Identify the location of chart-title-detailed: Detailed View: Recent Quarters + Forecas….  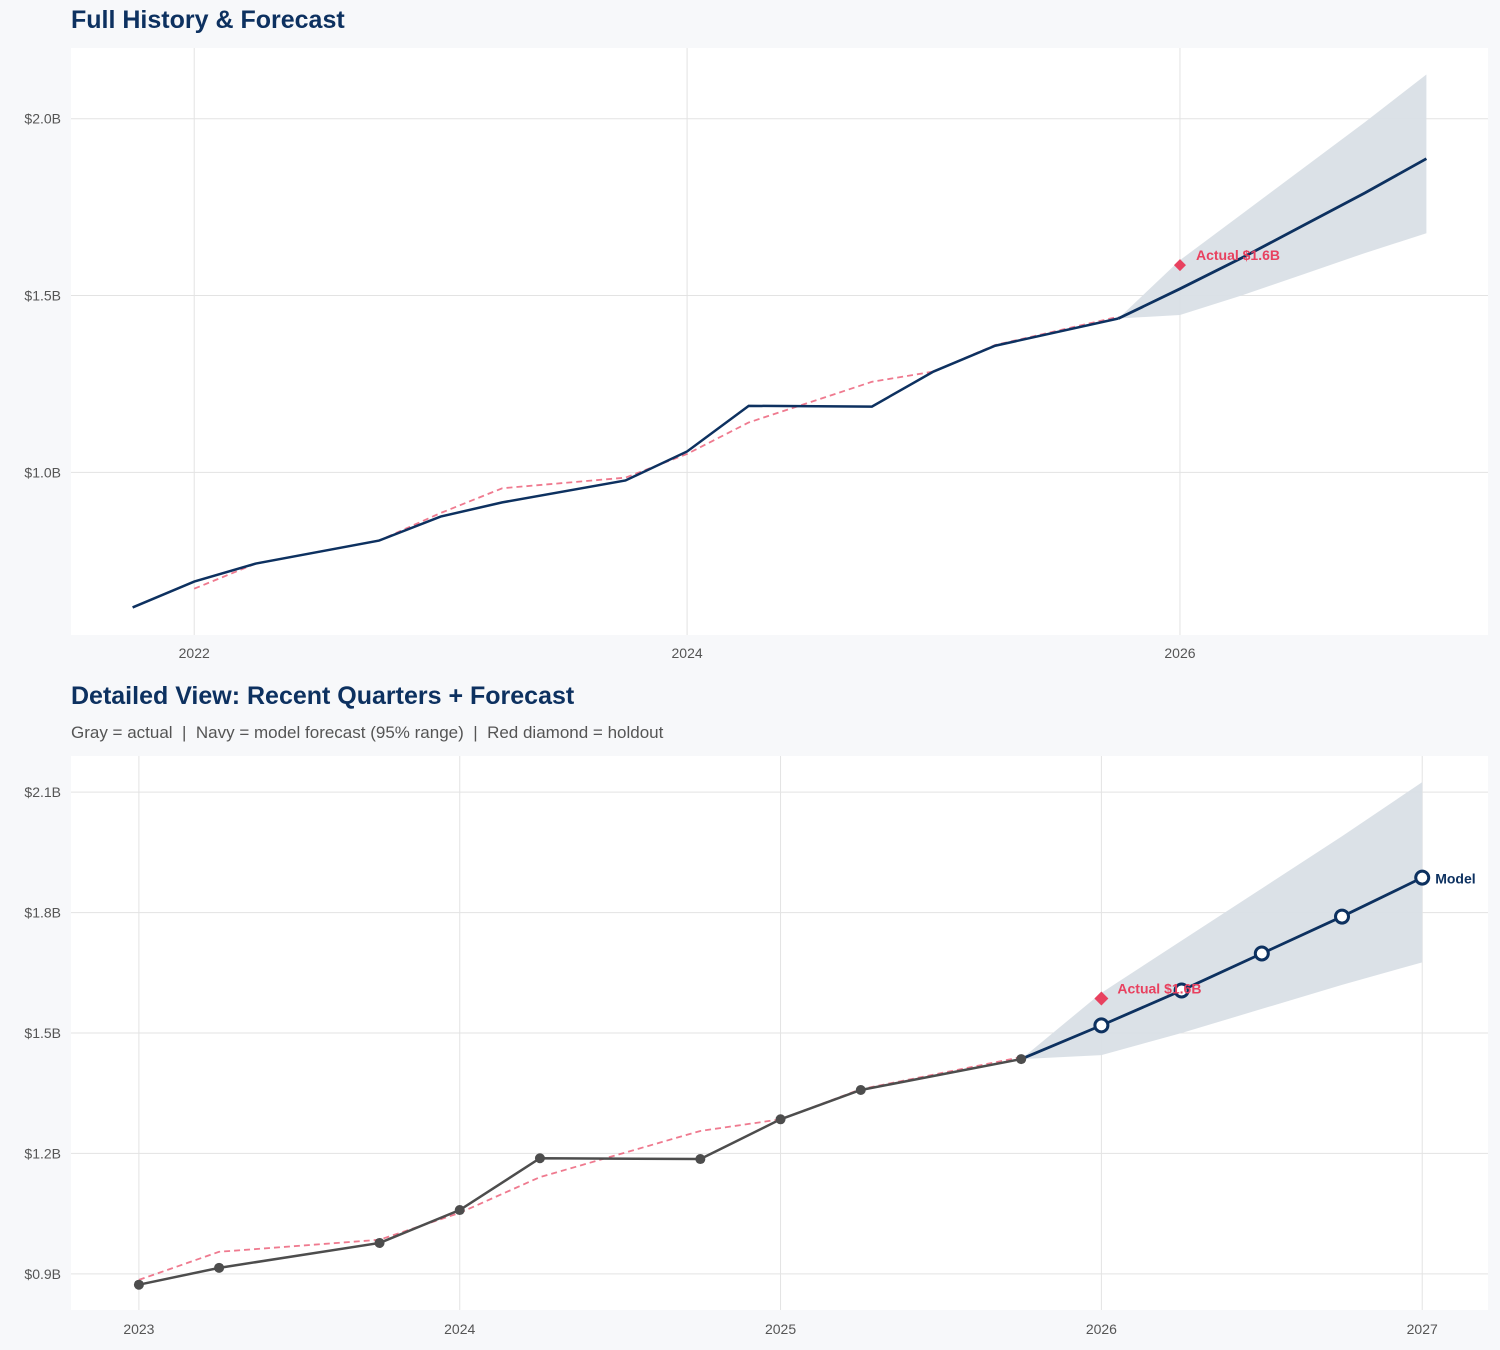
(323, 696).